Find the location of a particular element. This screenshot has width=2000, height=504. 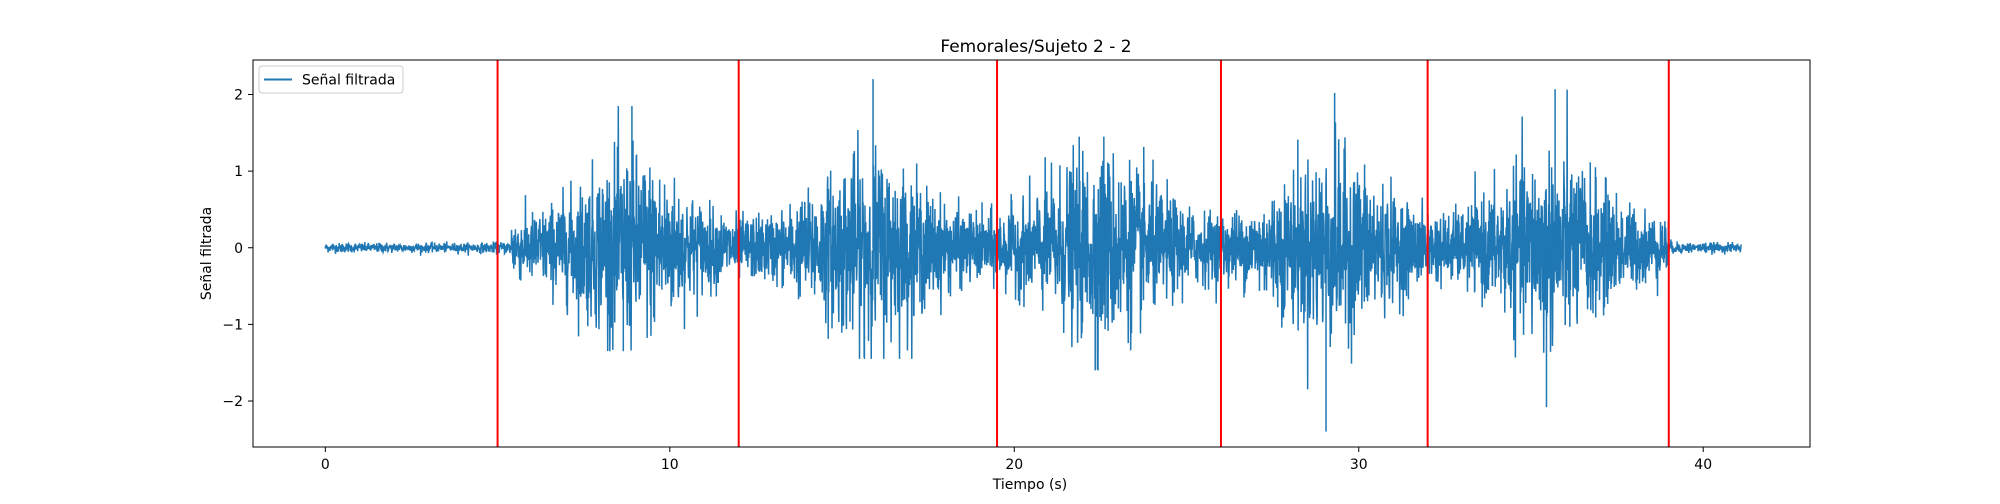

legend-box is located at coordinates (331, 79).